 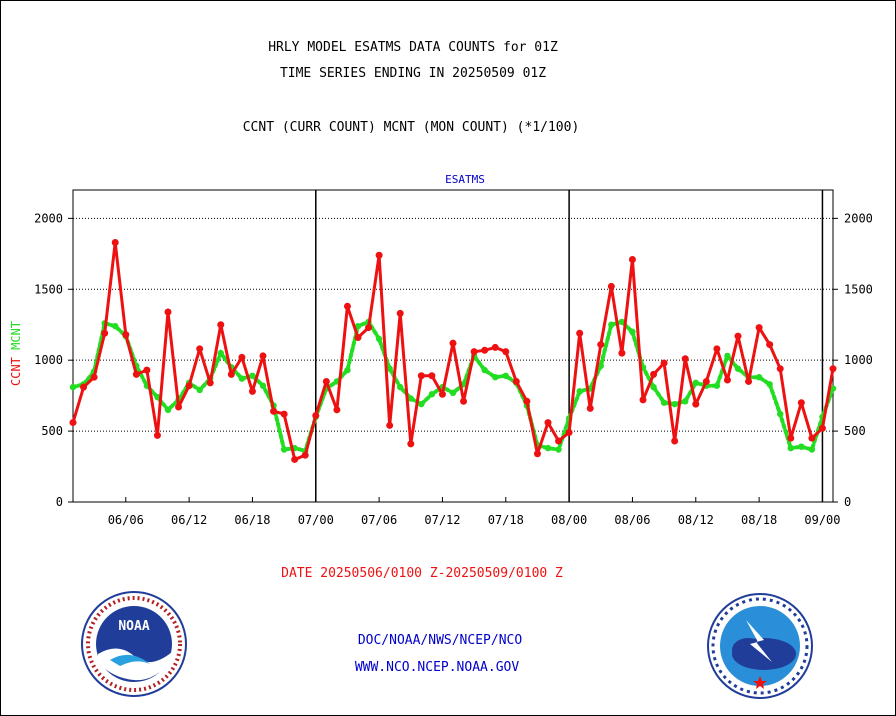 I want to click on x-tick-label: 07/00, so click(x=316, y=520).